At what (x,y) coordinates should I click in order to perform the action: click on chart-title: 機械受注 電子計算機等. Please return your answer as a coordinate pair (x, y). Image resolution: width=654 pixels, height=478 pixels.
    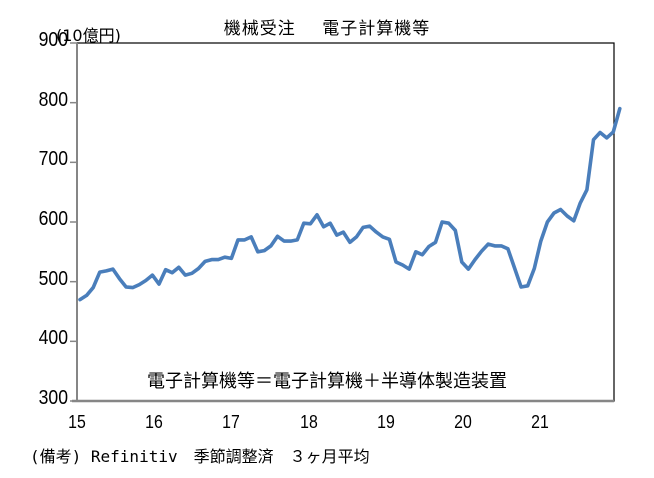
    Looking at the image, I should click on (327, 26).